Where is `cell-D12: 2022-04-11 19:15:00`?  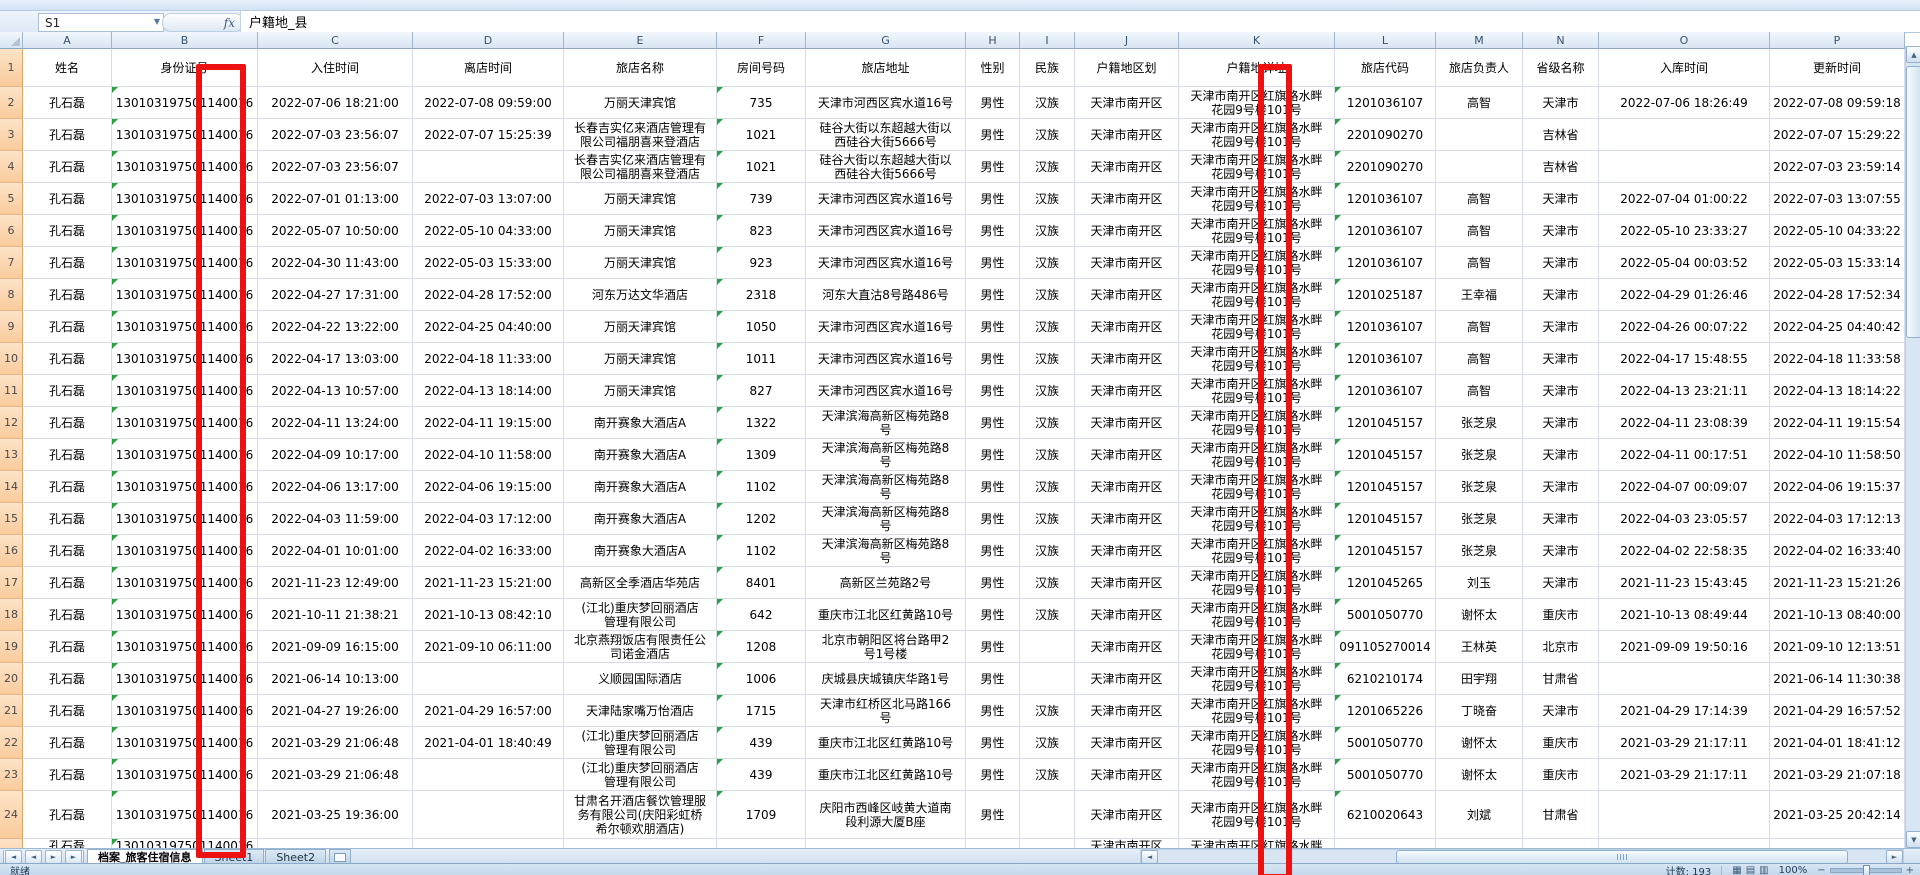 cell-D12: 2022-04-11 19:15:00 is located at coordinates (488, 423).